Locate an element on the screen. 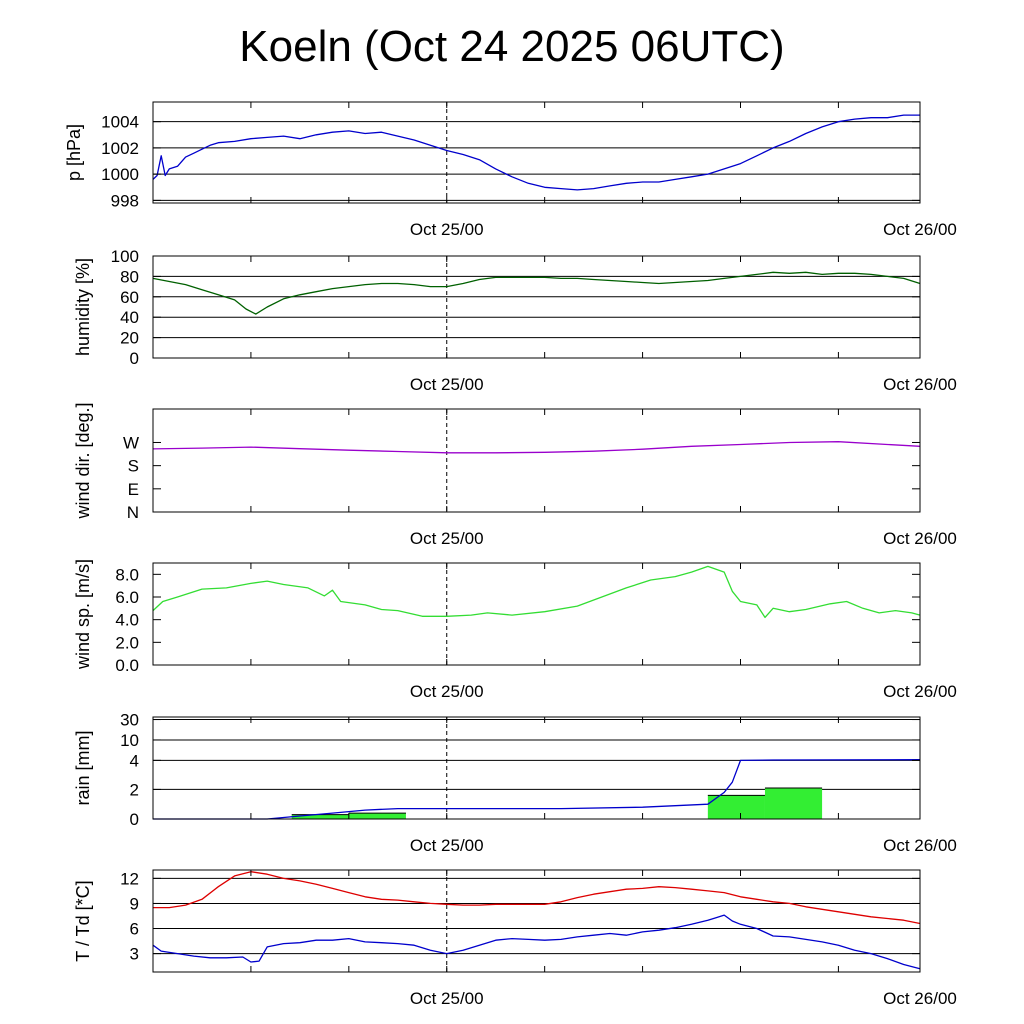  y-tick-label: 60 is located at coordinates (129, 297).